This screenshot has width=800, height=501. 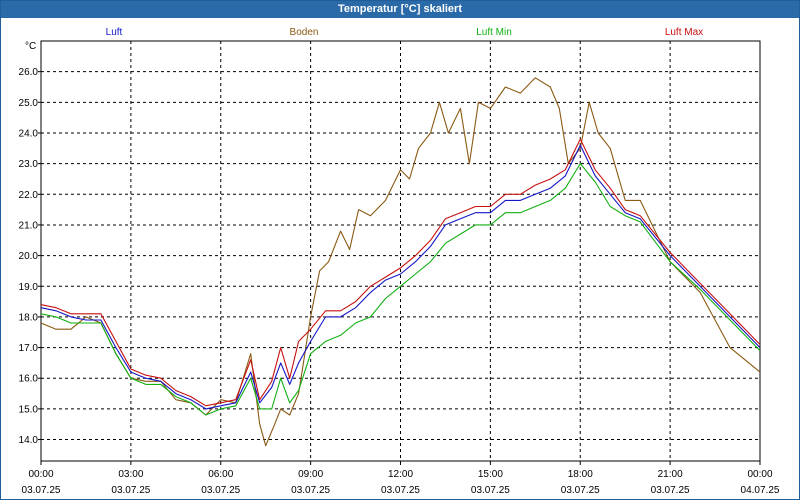 What do you see at coordinates (29, 317) in the screenshot?
I see `y-tick-label: 18.0` at bounding box center [29, 317].